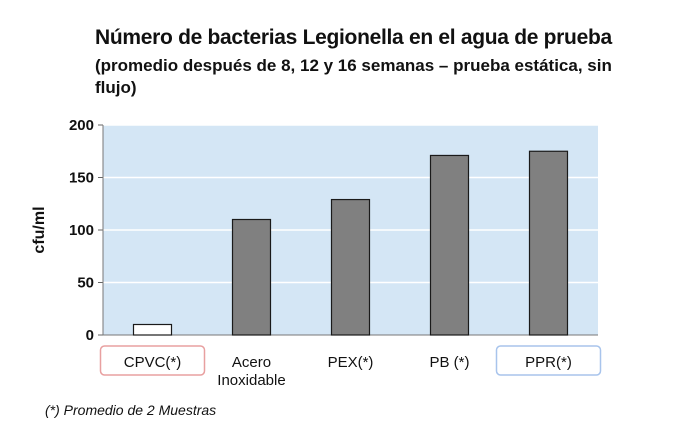  I want to click on x-tick-label: PPR(*), so click(548, 362).